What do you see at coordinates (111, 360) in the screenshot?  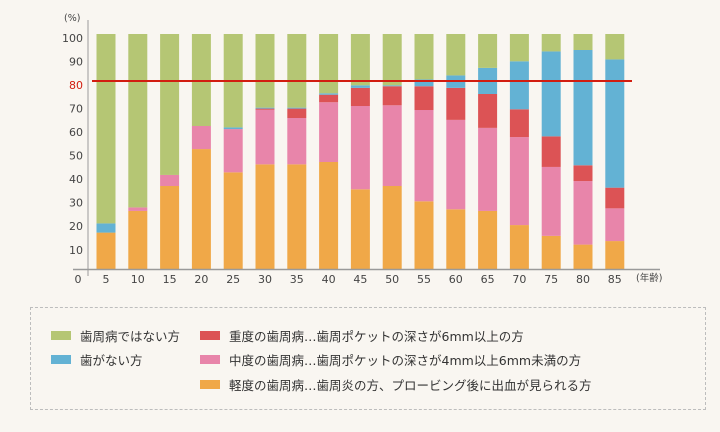 I see `legend-label: 歯がない方` at bounding box center [111, 360].